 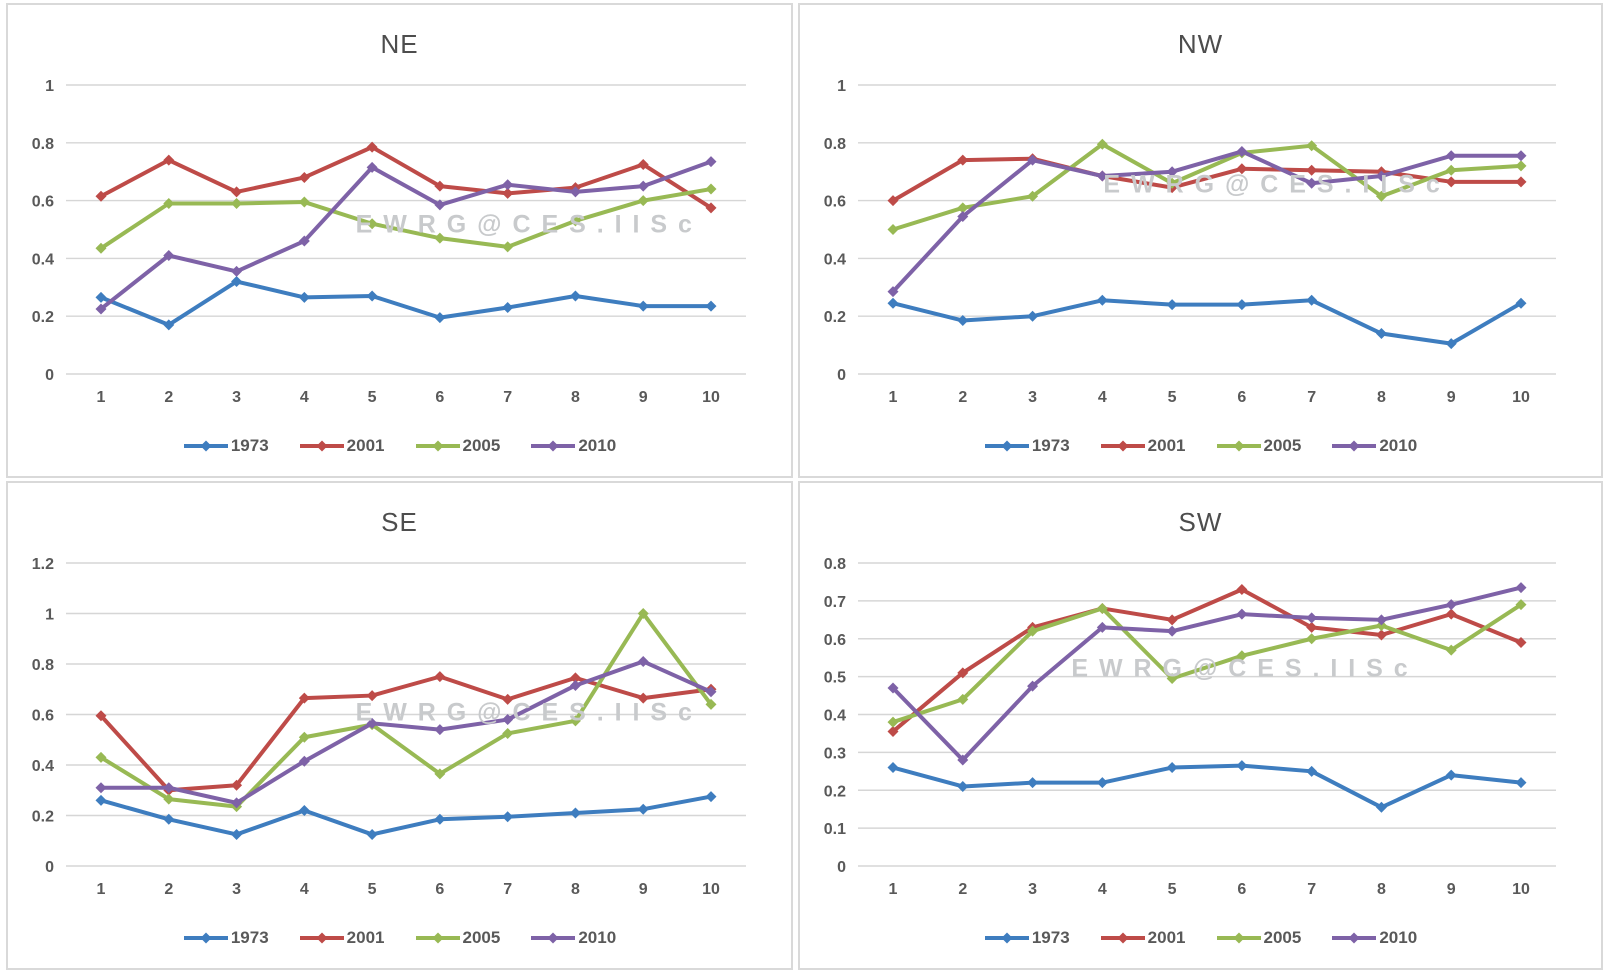 What do you see at coordinates (1172, 889) in the screenshot?
I see `x-axis-tick-label: 5` at bounding box center [1172, 889].